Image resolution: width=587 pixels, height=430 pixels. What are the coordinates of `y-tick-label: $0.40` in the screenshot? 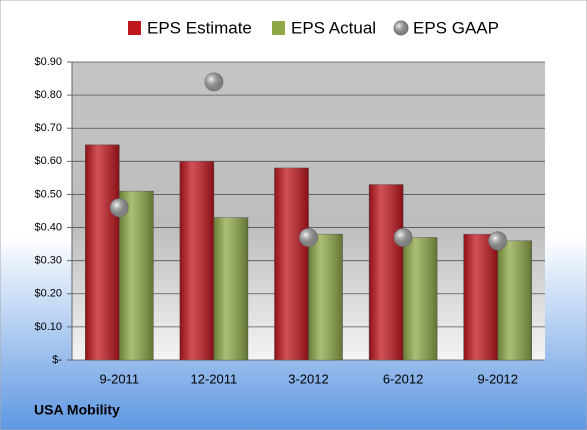 It's located at (48, 227).